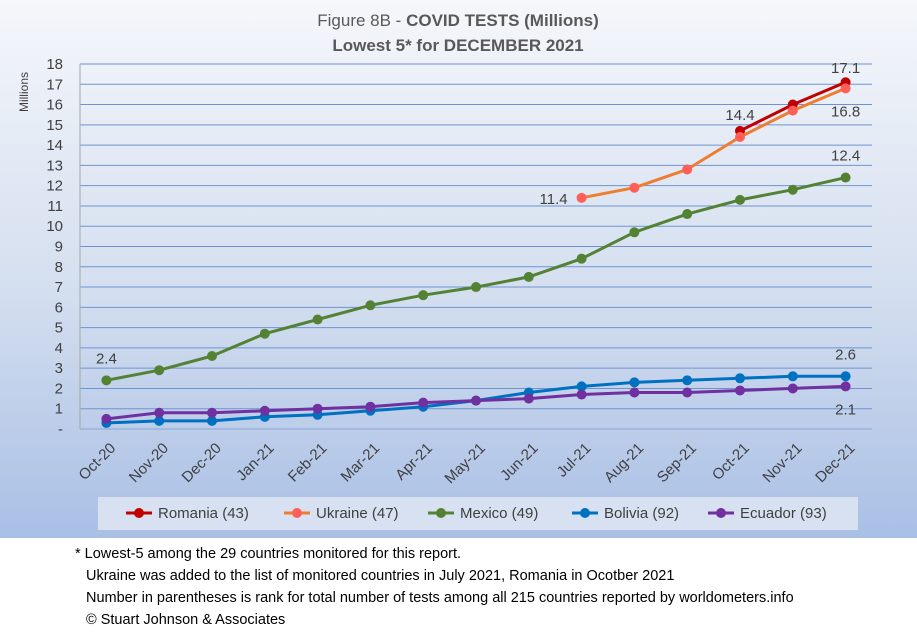 This screenshot has height=635, width=917. I want to click on data-label: 12.4, so click(845, 156).